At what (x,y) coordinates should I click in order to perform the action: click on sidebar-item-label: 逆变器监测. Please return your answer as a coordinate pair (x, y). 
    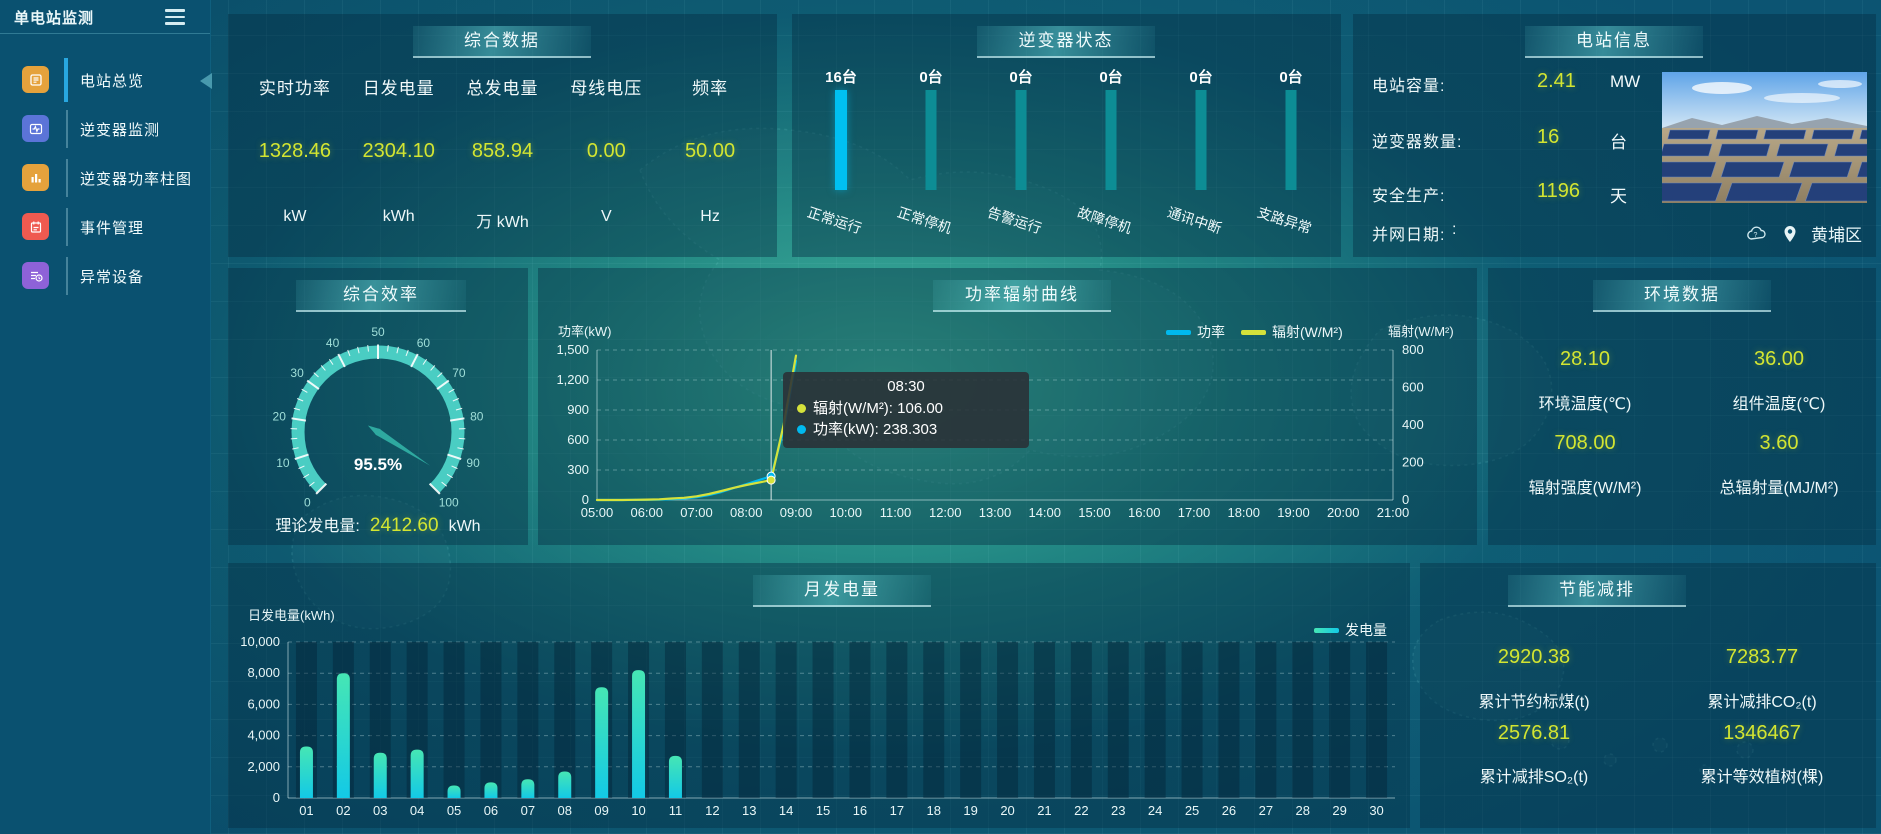
    Looking at the image, I should click on (120, 130).